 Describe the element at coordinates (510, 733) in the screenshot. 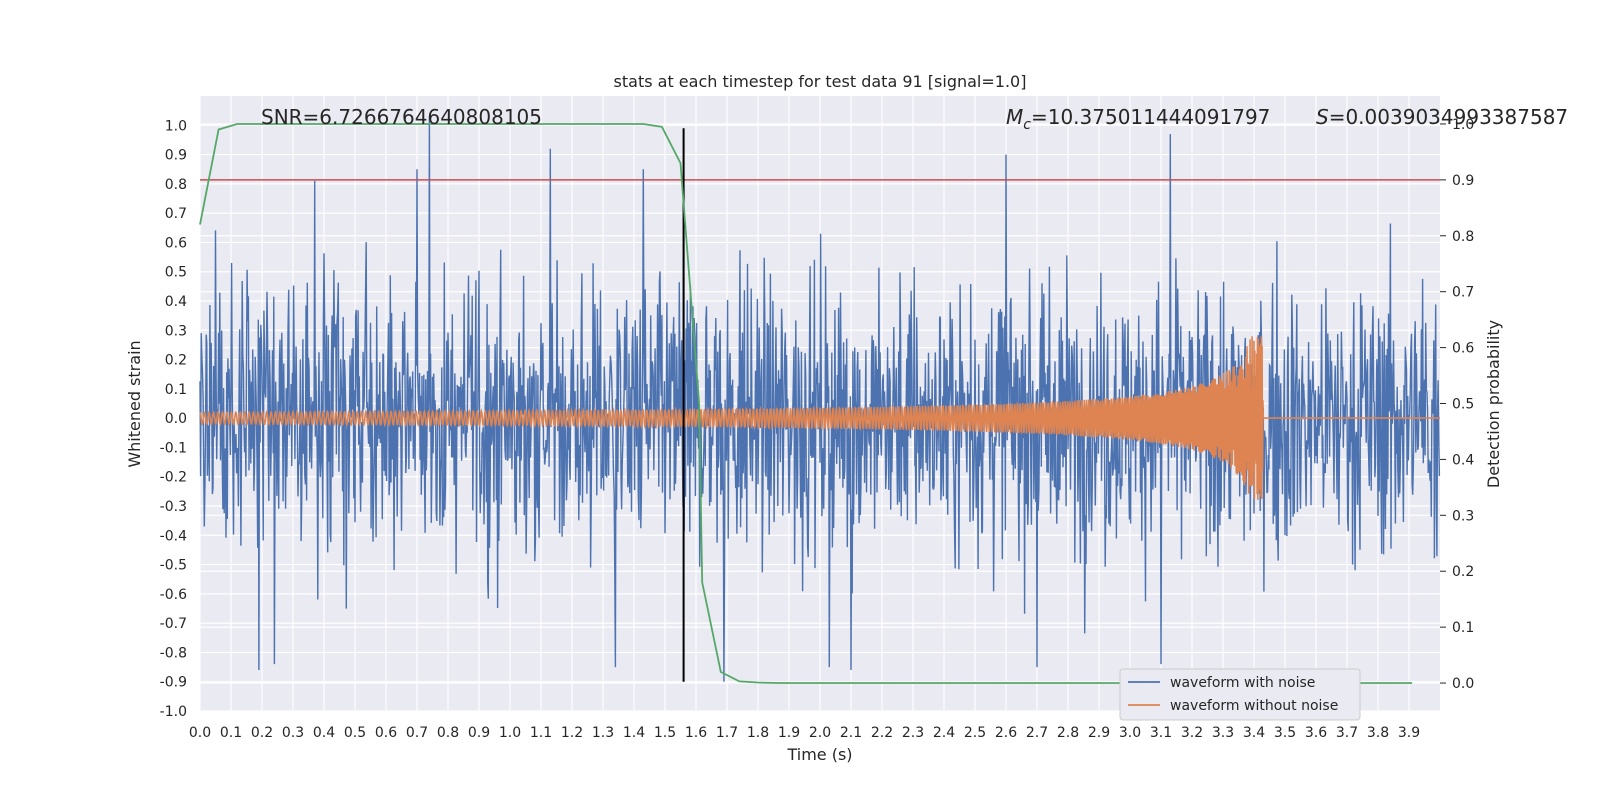

I see `x-tick-label-10: 1.0` at that location.